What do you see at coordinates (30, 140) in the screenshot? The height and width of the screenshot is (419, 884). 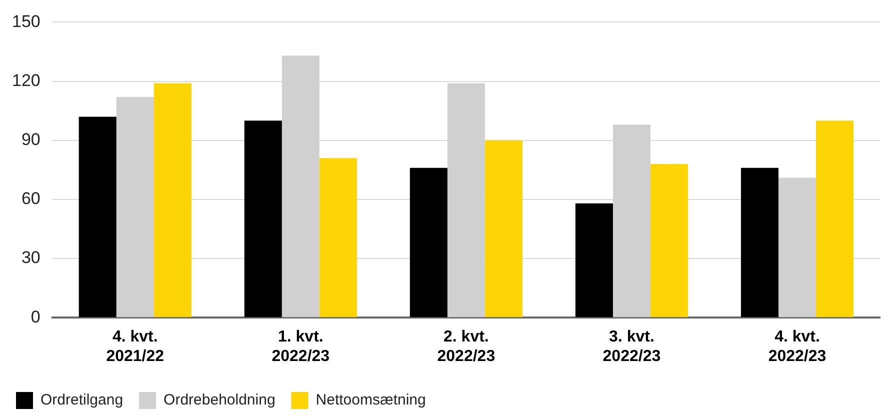 I see `y-tick-label: 90` at bounding box center [30, 140].